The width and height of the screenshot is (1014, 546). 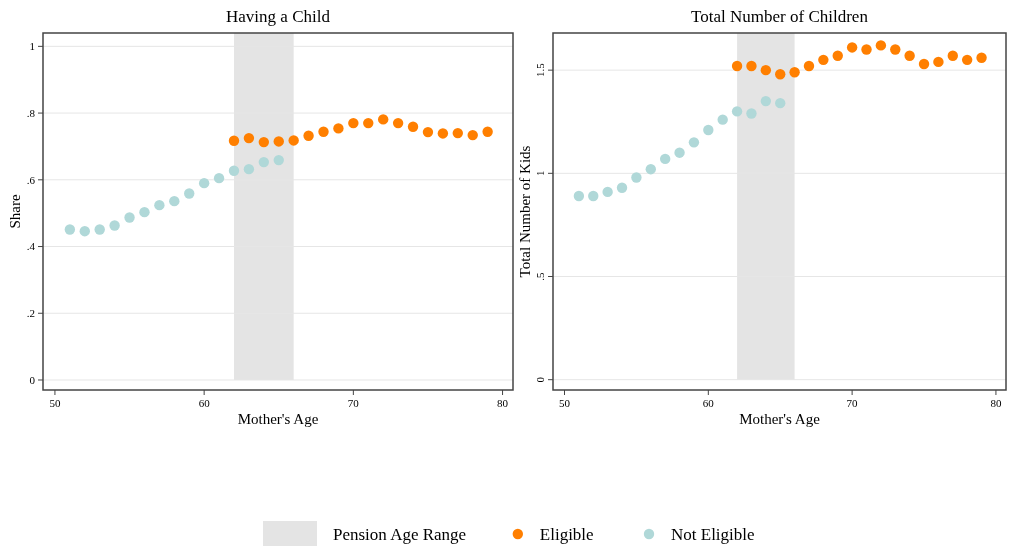 I want to click on chart-title: Total Number of Children, so click(x=780, y=16).